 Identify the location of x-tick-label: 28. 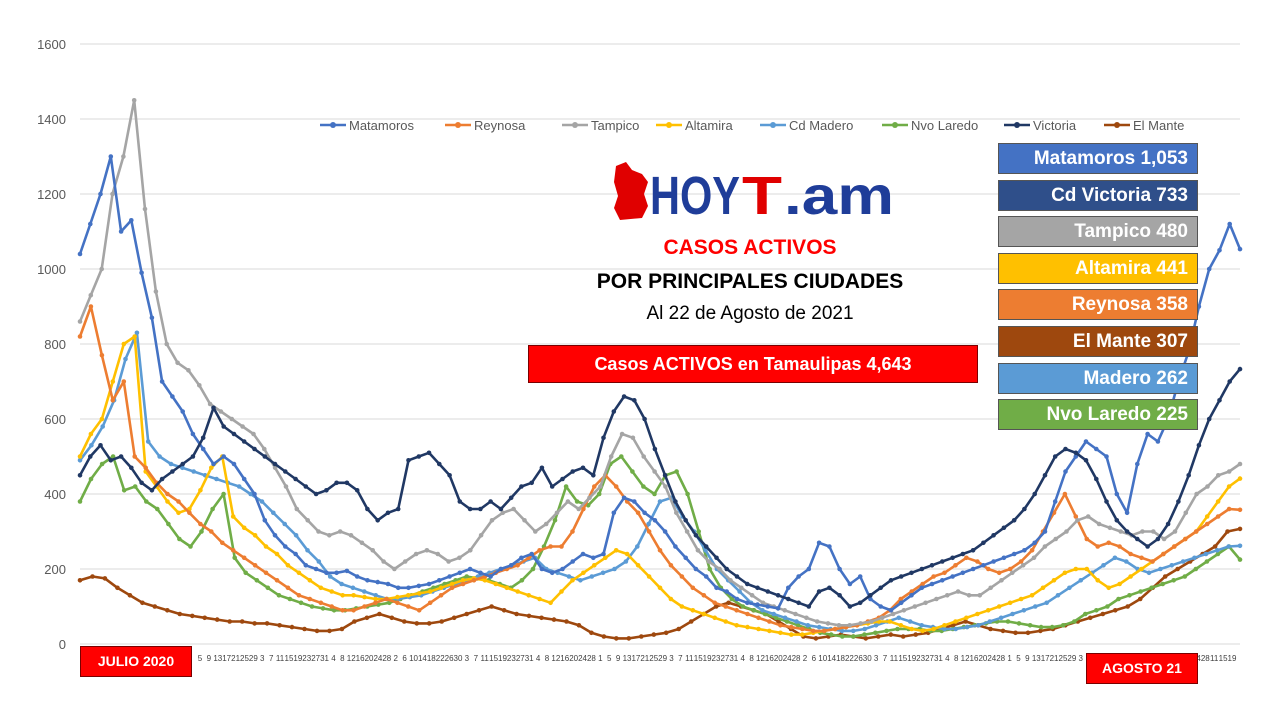
(386, 658).